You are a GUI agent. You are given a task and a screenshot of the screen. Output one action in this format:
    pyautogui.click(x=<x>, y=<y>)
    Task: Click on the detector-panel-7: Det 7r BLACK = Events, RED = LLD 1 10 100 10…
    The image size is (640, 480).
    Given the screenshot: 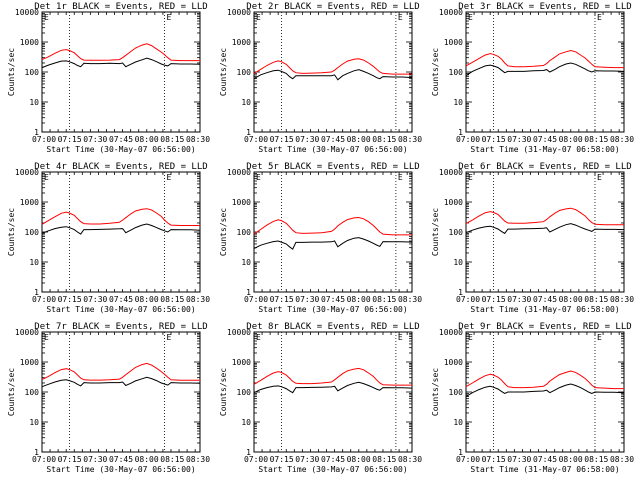 What is the action you would take?
    pyautogui.click(x=108, y=398)
    